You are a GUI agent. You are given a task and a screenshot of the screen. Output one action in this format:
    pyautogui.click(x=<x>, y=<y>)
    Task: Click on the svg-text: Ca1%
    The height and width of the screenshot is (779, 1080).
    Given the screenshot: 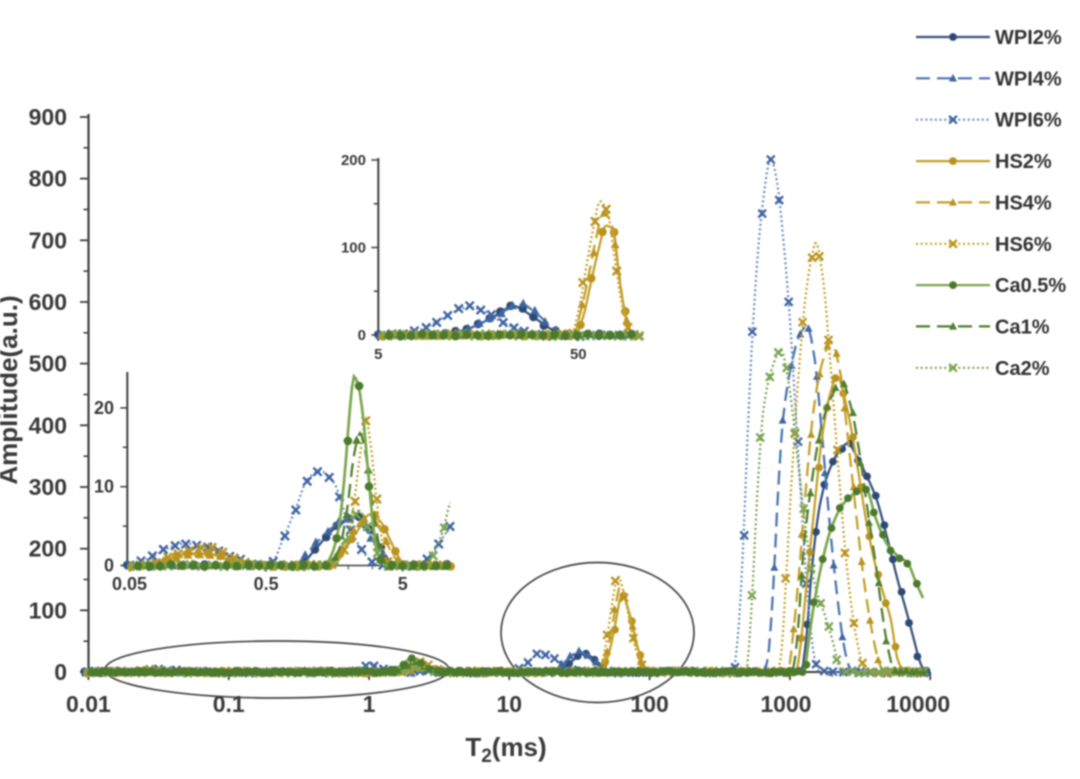 What is the action you would take?
    pyautogui.click(x=1022, y=327)
    